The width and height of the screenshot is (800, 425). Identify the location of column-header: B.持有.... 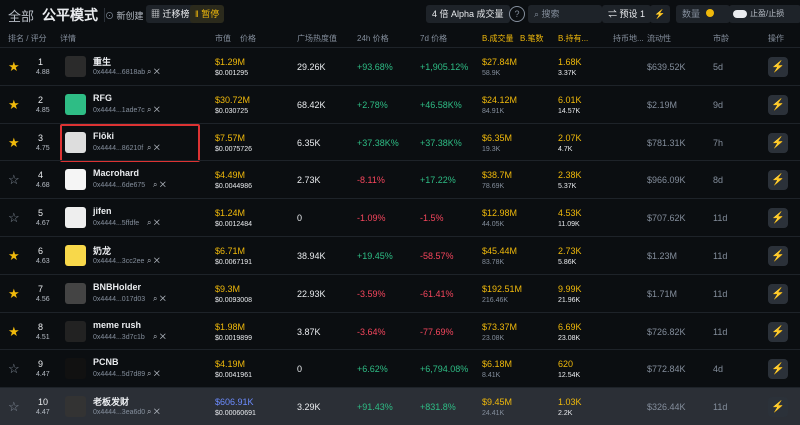
(573, 38).